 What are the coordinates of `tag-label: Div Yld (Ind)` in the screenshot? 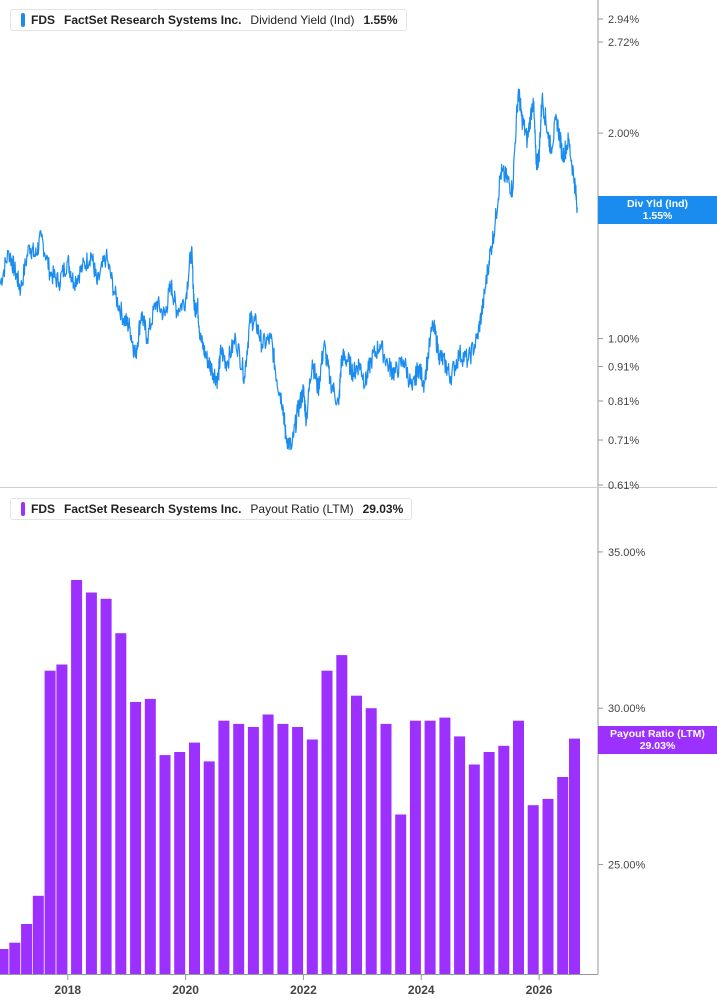 It's located at (657, 203).